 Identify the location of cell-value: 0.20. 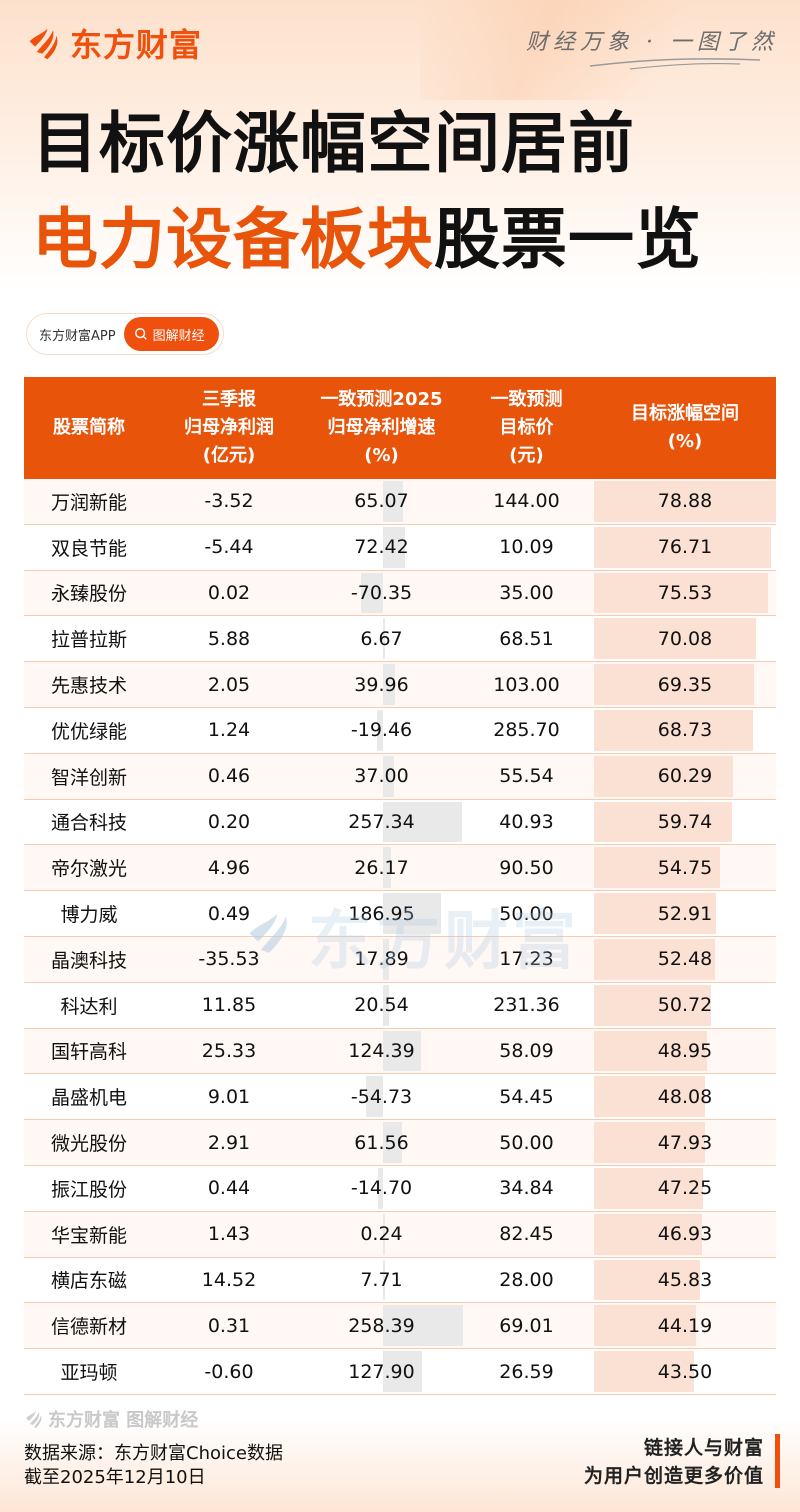
(229, 821).